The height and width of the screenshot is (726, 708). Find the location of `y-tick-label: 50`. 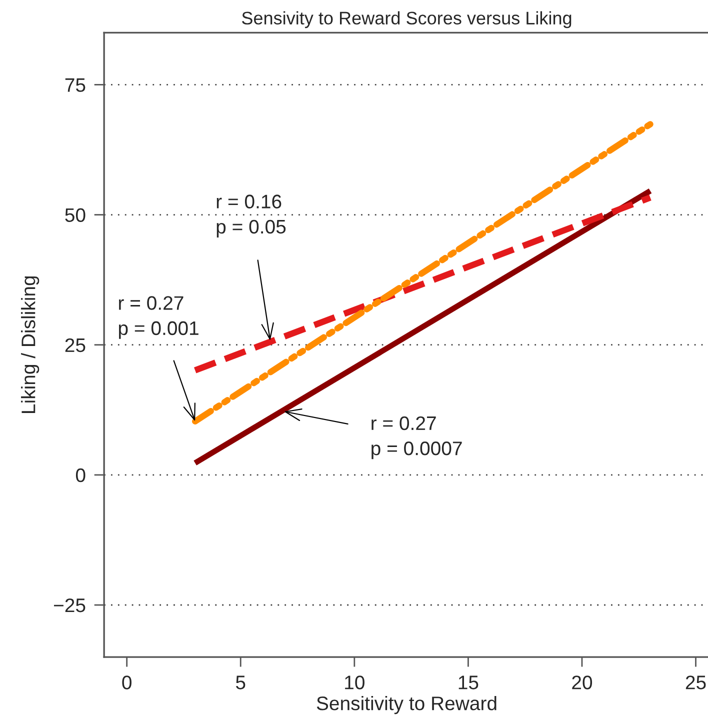

y-tick-label: 50 is located at coordinates (75, 215).